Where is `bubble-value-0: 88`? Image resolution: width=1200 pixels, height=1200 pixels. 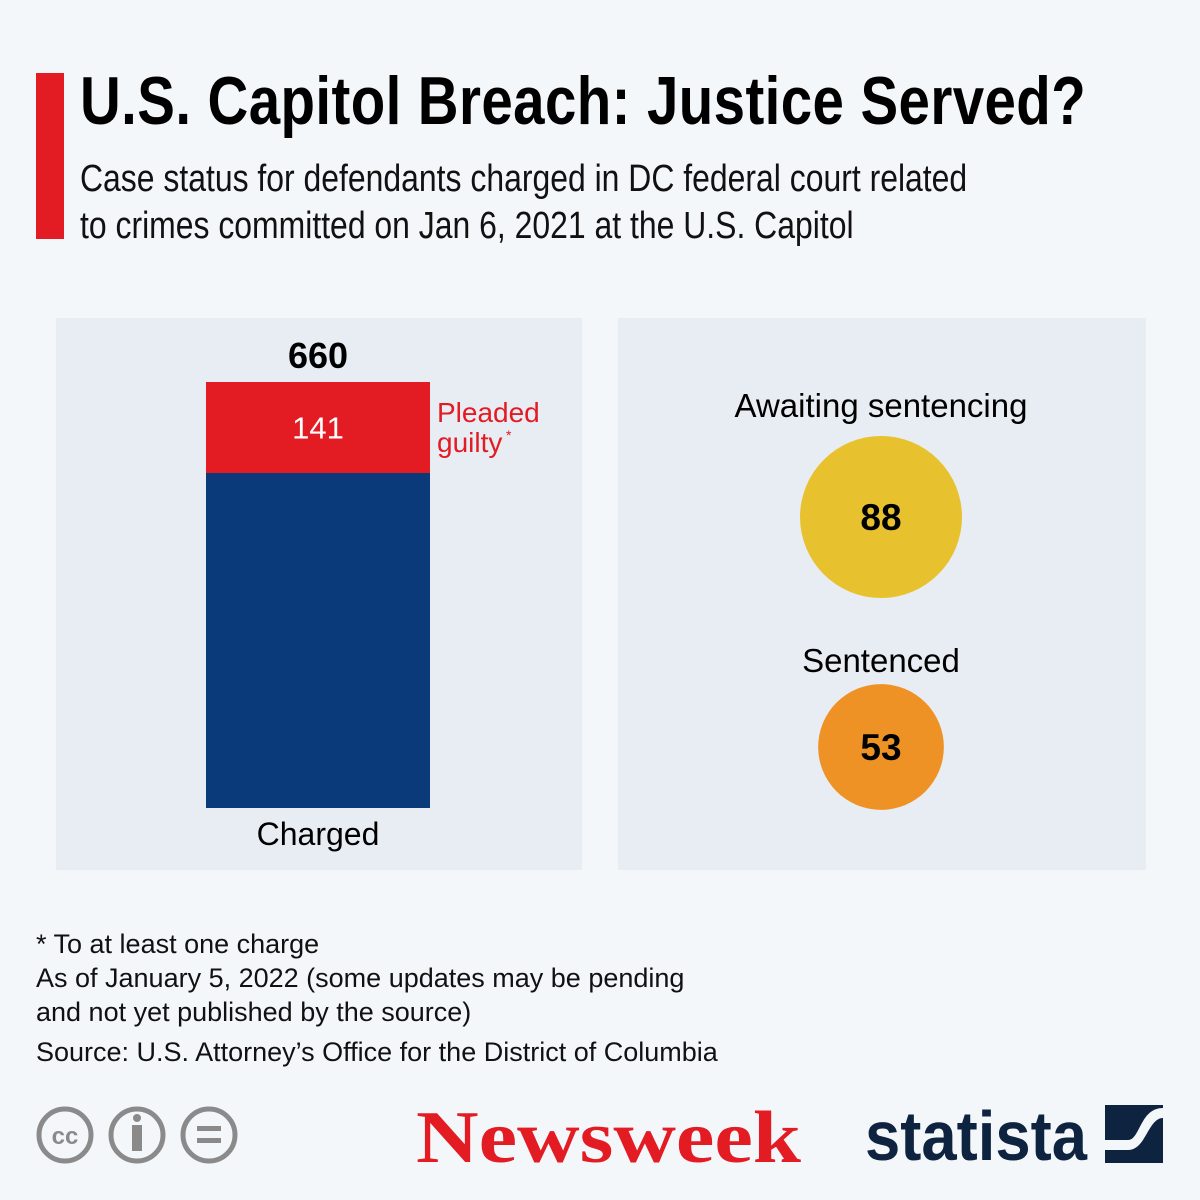 bubble-value-0: 88 is located at coordinates (880, 517).